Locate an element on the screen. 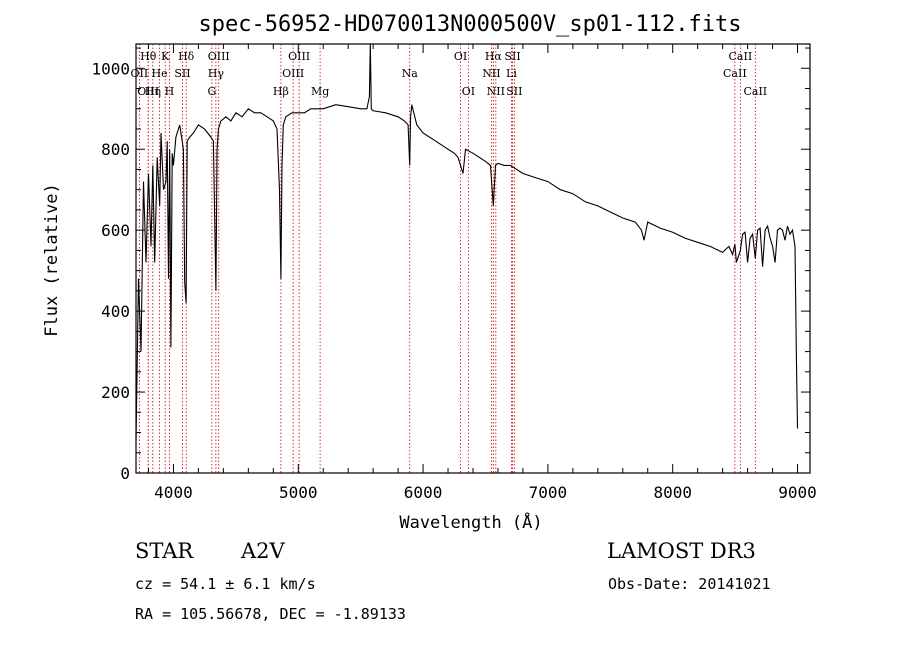  spectral-line-label: Mg is located at coordinates (320, 91).